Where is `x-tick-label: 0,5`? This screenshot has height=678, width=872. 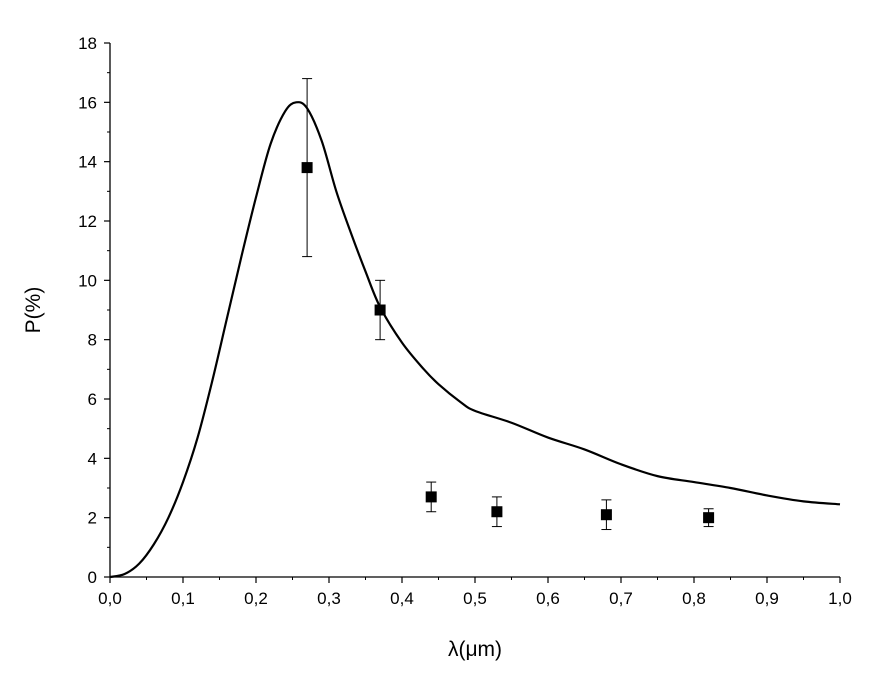 x-tick-label: 0,5 is located at coordinates (475, 598).